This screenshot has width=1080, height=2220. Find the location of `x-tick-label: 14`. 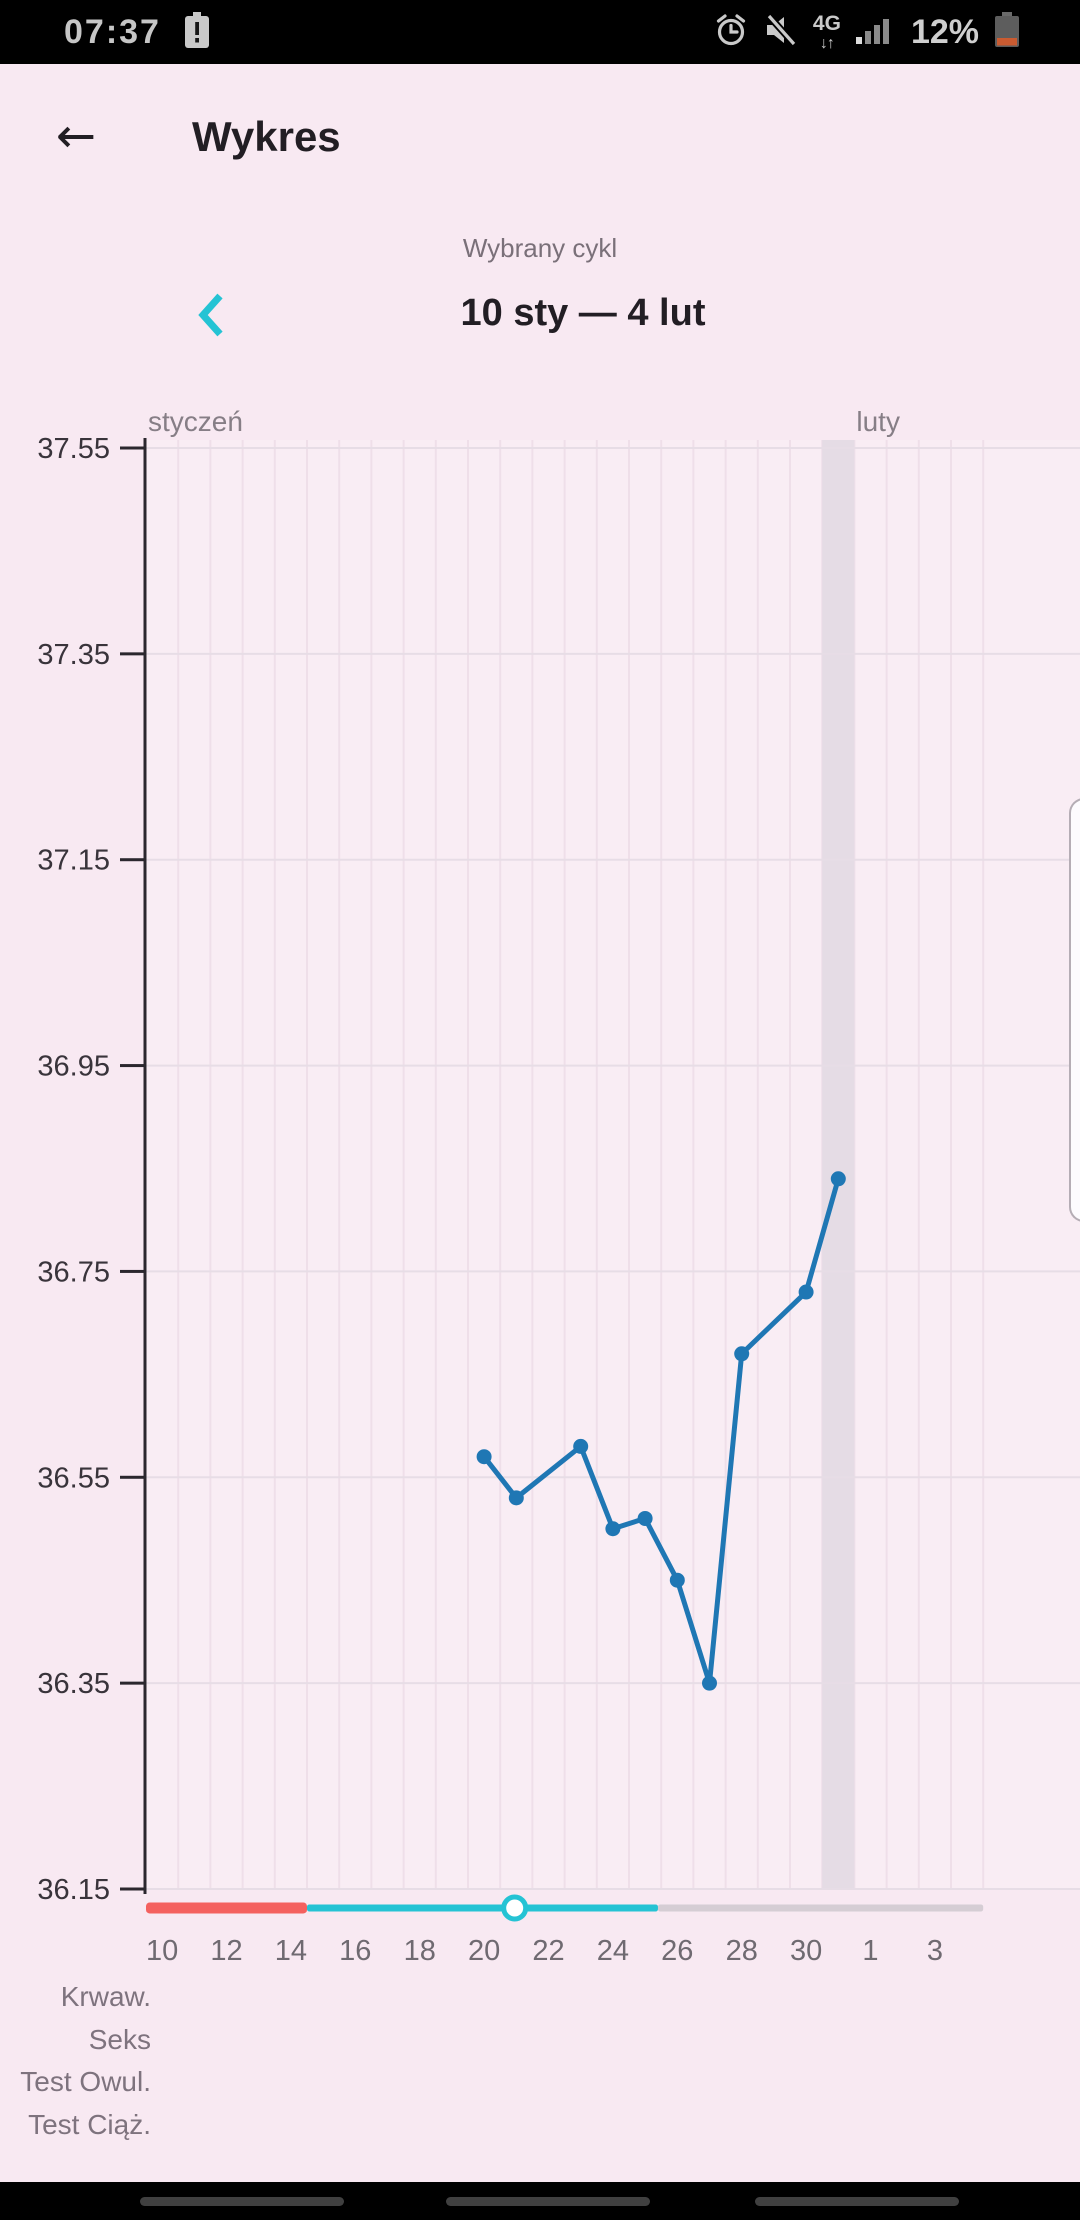

x-tick-label: 14 is located at coordinates (291, 1951).